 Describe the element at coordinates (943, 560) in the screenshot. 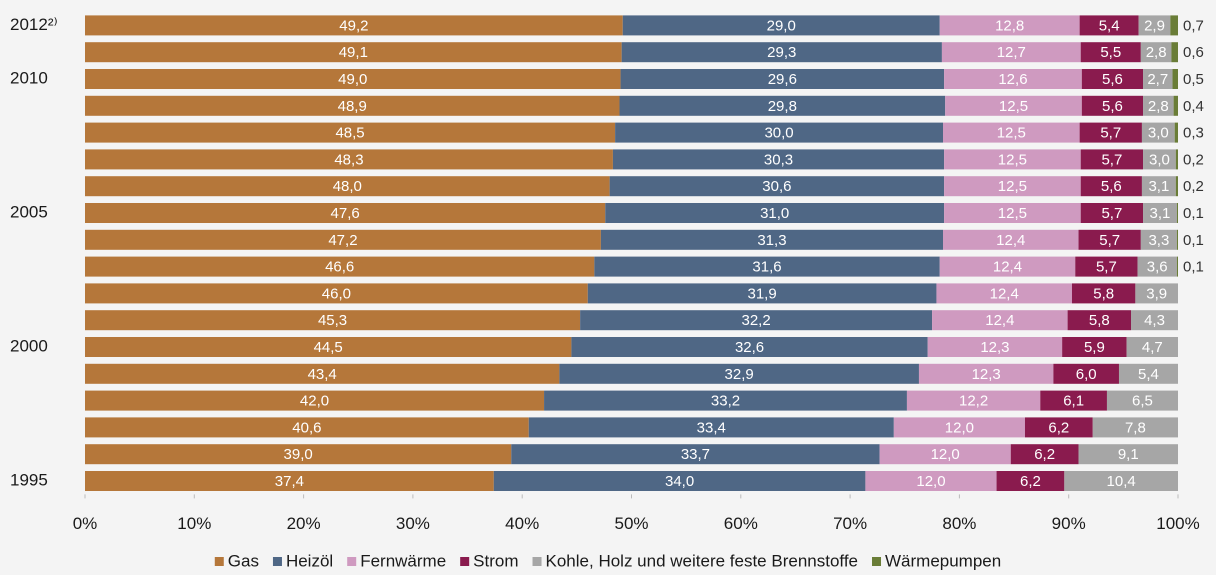

I see `legend-label: Wärmepumpen` at that location.